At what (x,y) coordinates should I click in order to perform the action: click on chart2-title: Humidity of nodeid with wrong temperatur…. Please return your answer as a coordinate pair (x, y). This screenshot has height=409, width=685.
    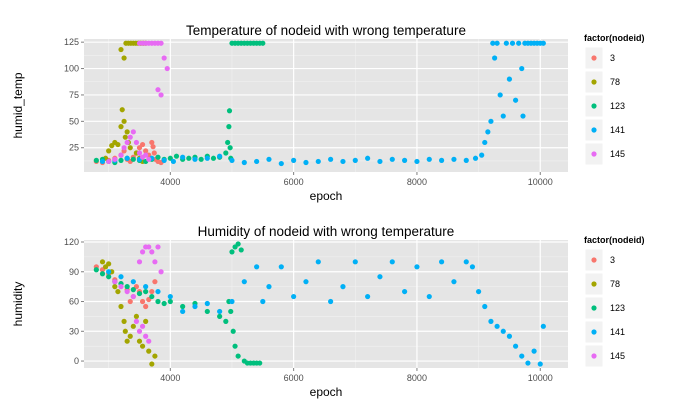
    Looking at the image, I should click on (326, 231).